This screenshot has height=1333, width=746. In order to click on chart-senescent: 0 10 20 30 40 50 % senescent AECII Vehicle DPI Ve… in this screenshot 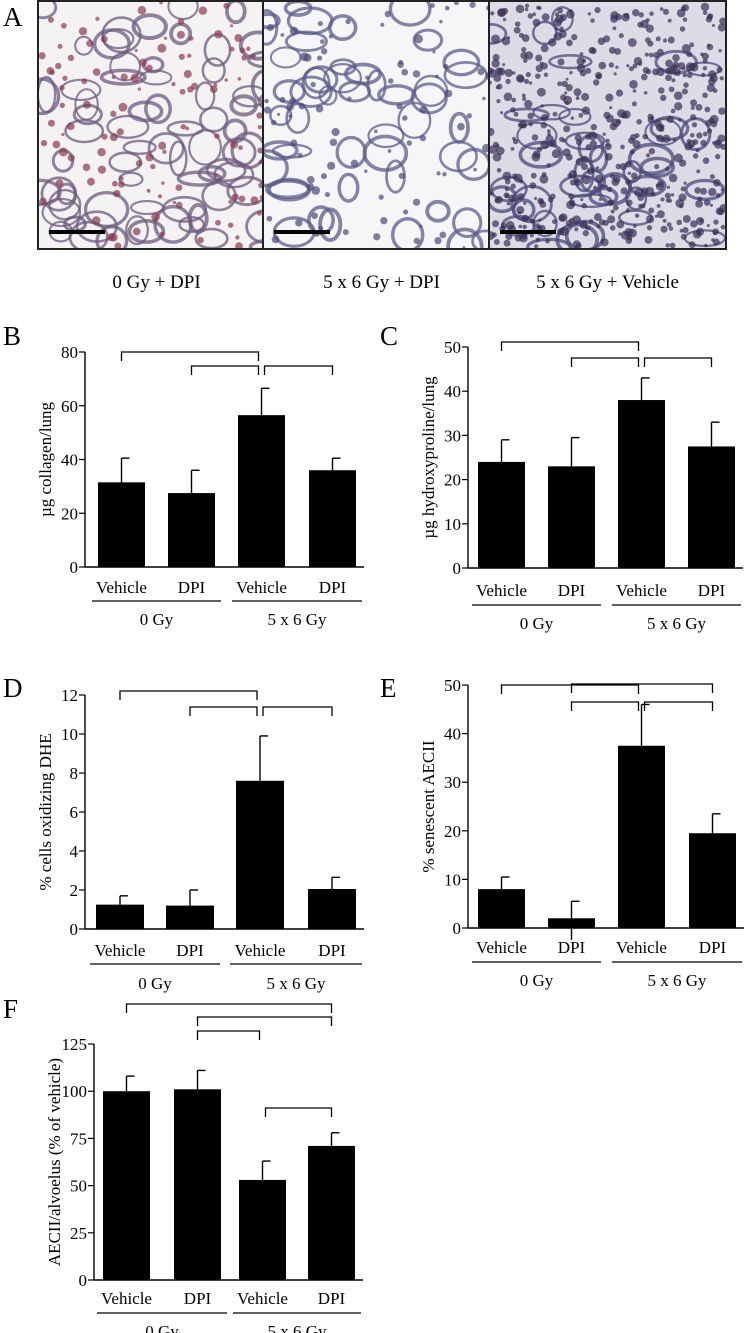, I will do `click(581, 833)`.